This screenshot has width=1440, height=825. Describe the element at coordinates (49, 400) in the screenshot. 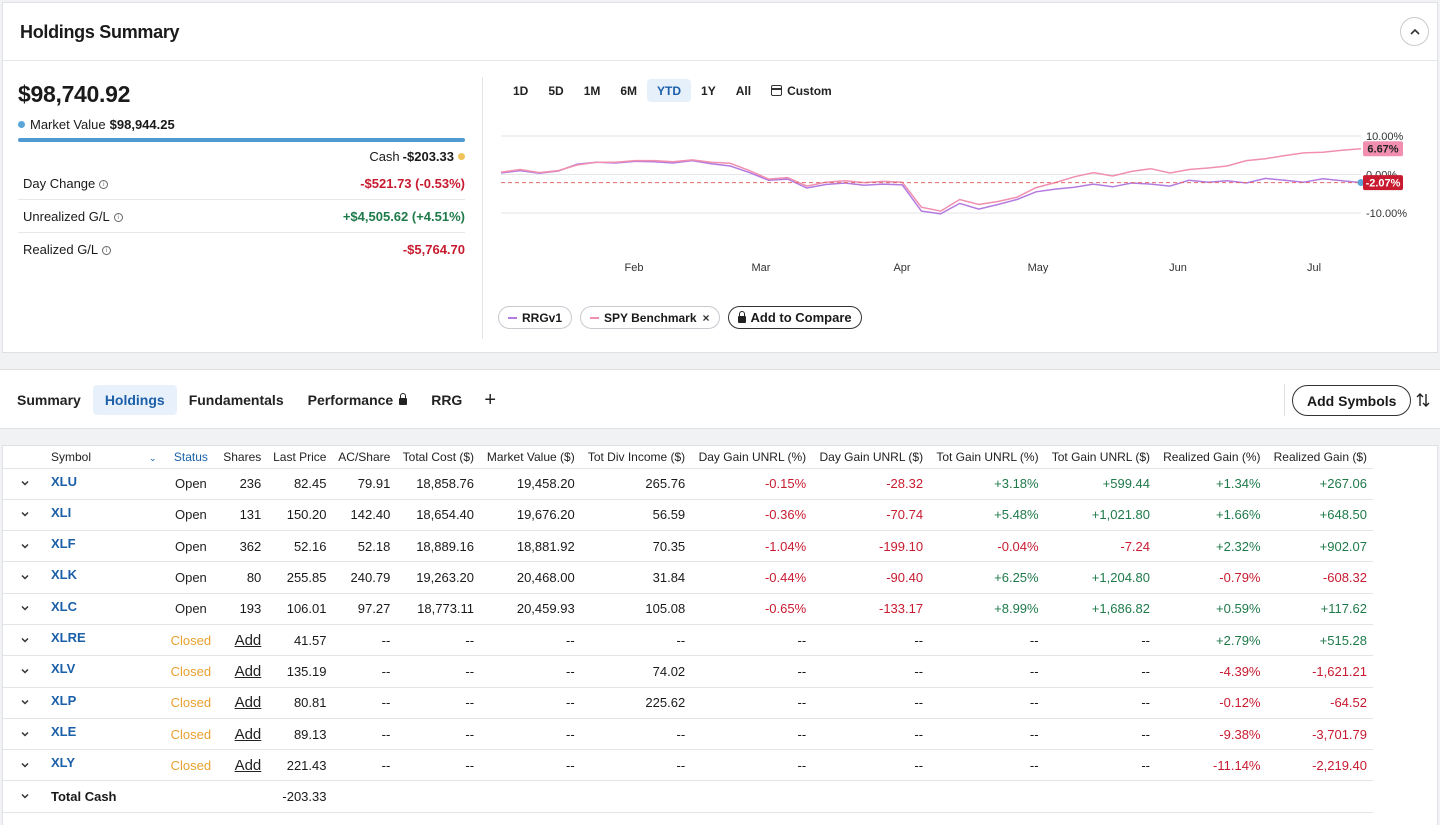

I see `tab-summary: Summary` at that location.